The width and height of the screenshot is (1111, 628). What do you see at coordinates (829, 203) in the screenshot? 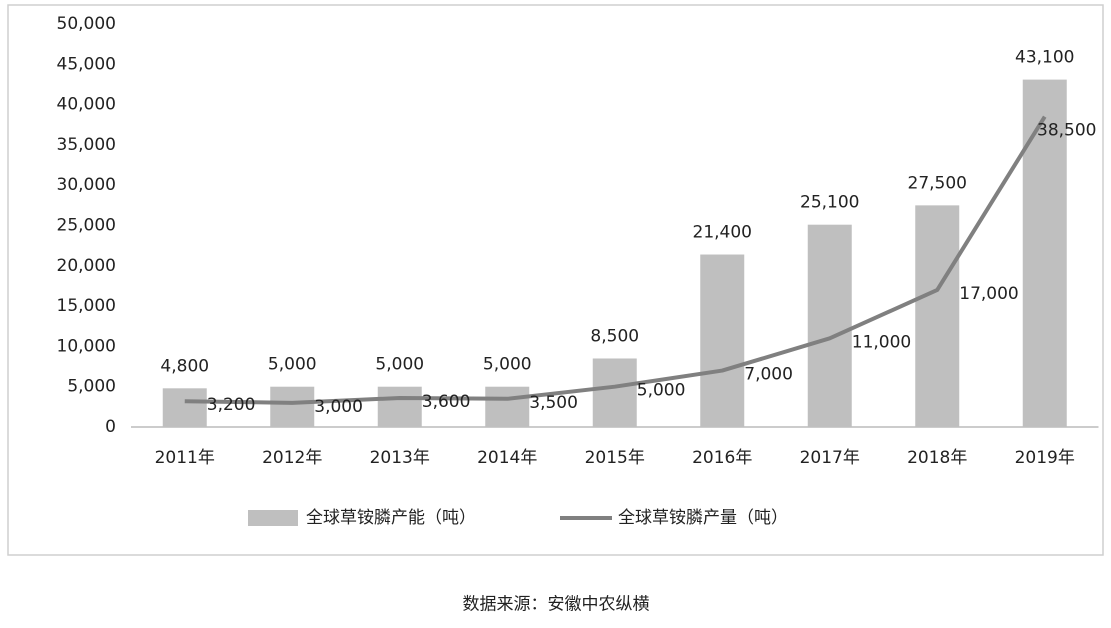
I see `bar-value-label: 25,100` at bounding box center [829, 203].